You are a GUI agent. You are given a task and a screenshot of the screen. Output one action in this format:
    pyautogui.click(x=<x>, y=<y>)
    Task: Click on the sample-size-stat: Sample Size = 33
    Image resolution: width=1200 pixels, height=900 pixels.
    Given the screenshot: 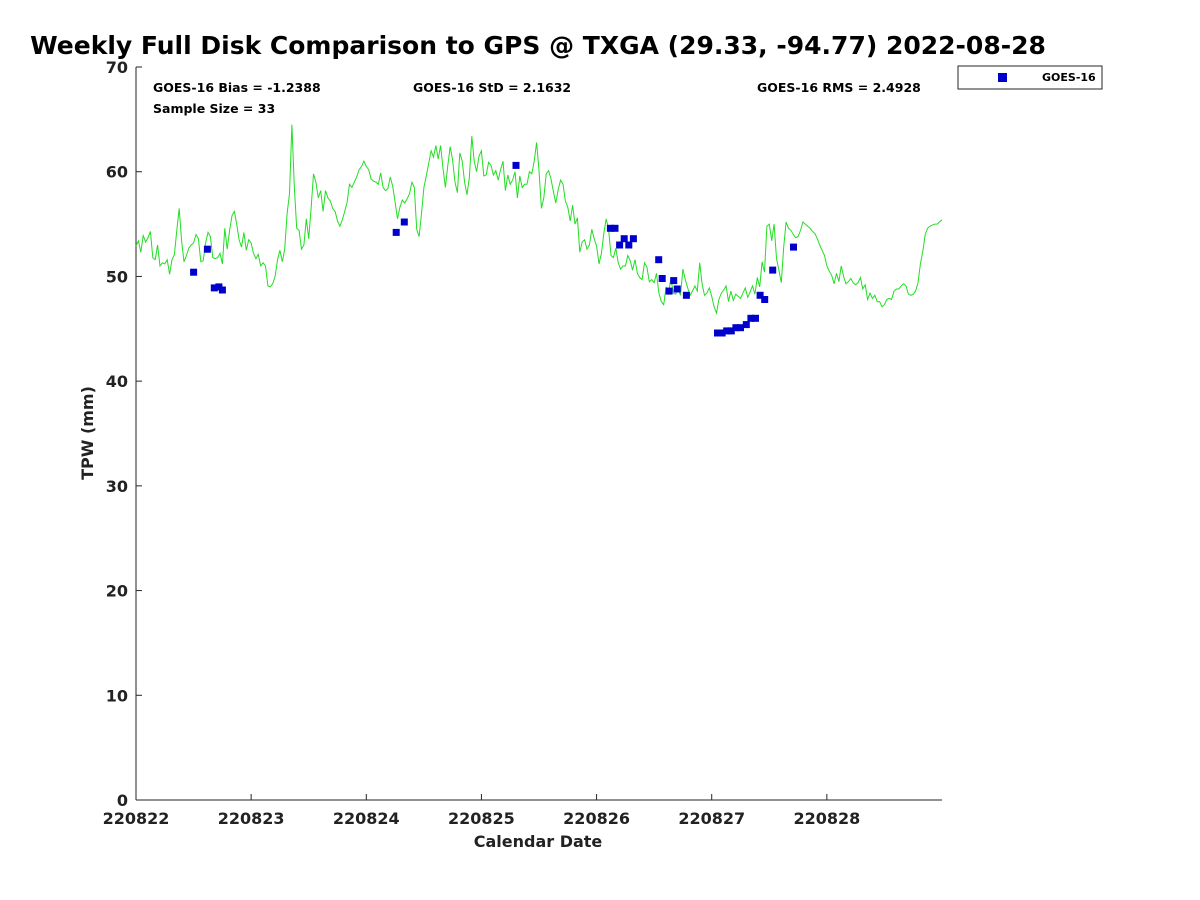 What is the action you would take?
    pyautogui.click(x=214, y=108)
    